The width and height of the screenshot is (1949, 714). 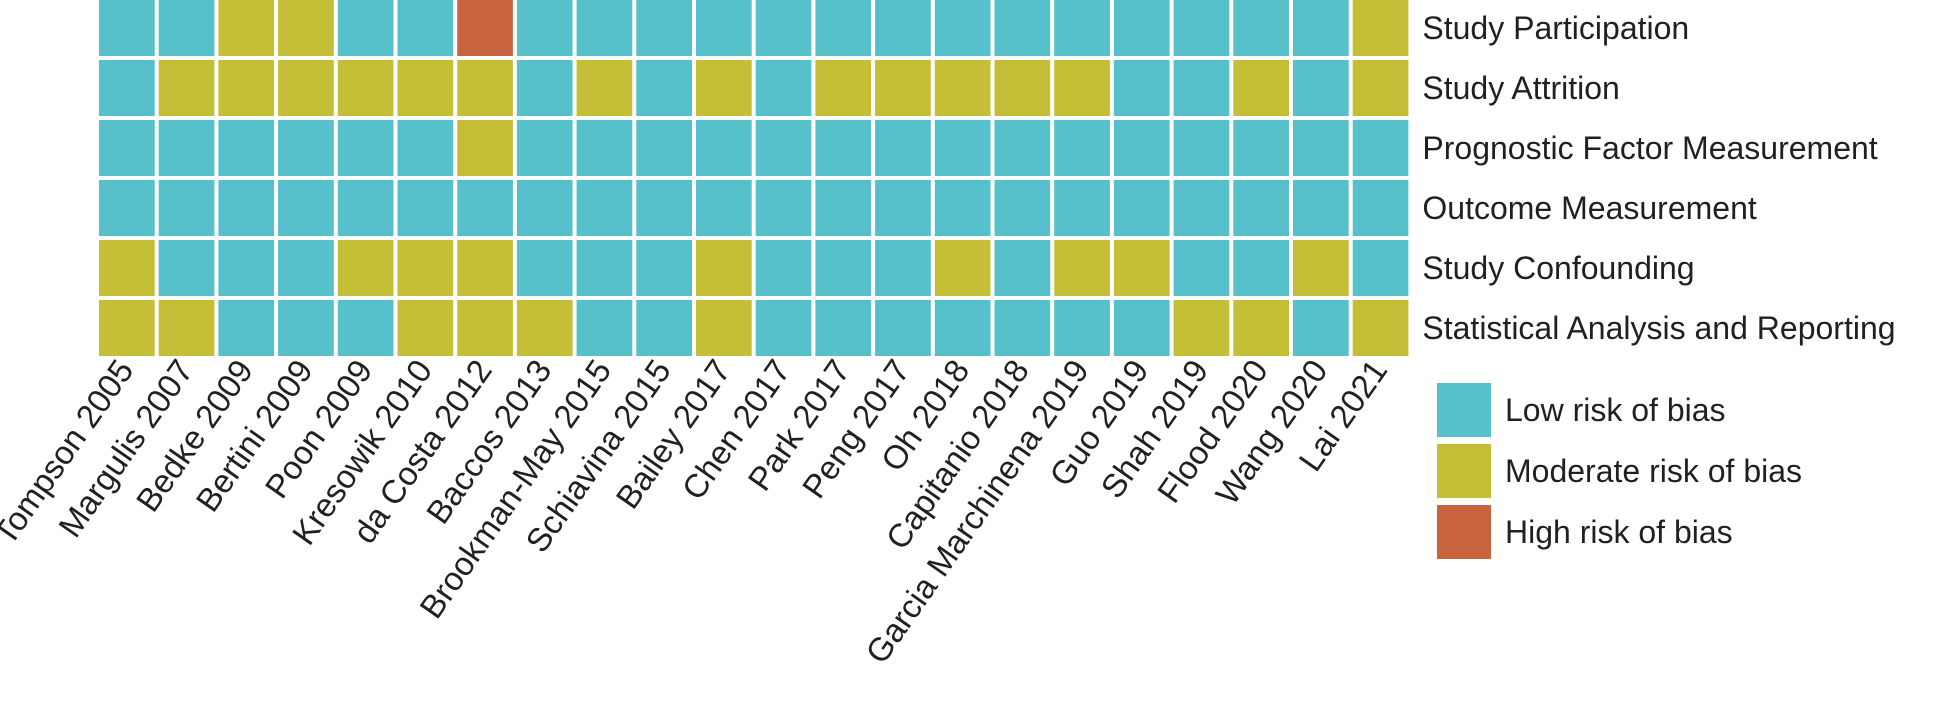 What do you see at coordinates (1653, 471) in the screenshot?
I see `legend-label: Moderate risk of bias` at bounding box center [1653, 471].